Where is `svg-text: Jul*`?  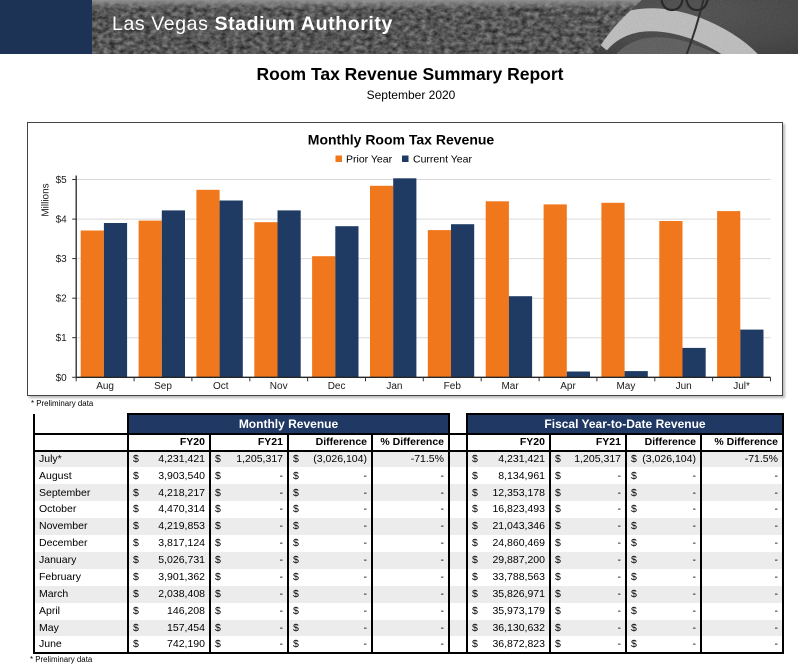 svg-text: Jul* is located at coordinates (741, 386).